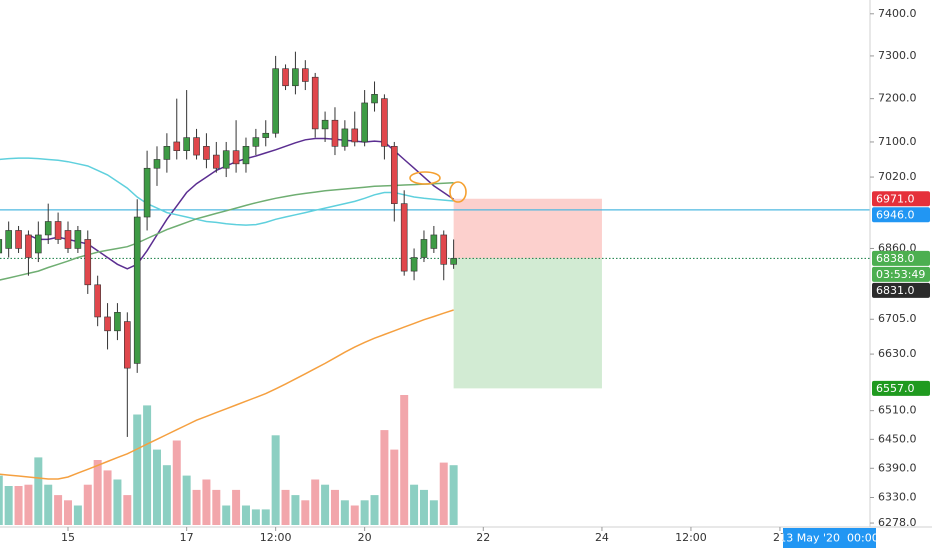 The width and height of the screenshot is (932, 550). I want to click on price-tag-label: 6557.0, so click(895, 388).